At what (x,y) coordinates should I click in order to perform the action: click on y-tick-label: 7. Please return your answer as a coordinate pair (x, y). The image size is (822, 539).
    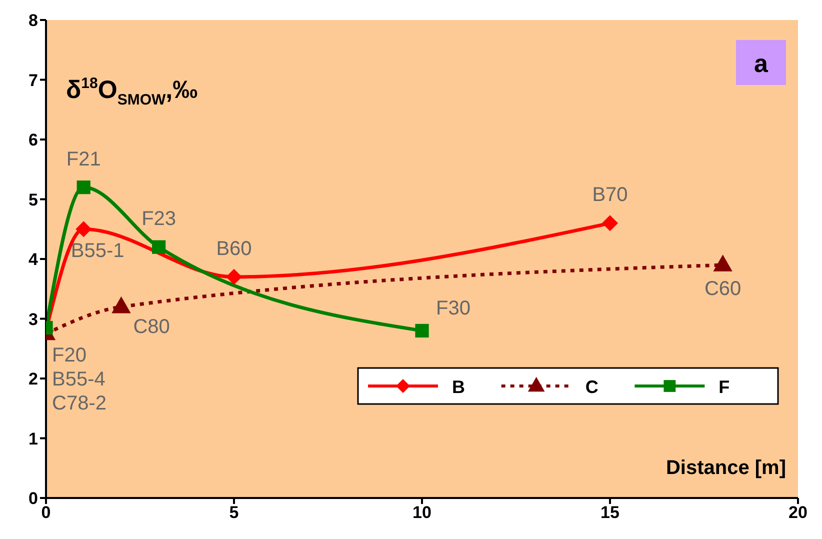
    Looking at the image, I should click on (33, 80).